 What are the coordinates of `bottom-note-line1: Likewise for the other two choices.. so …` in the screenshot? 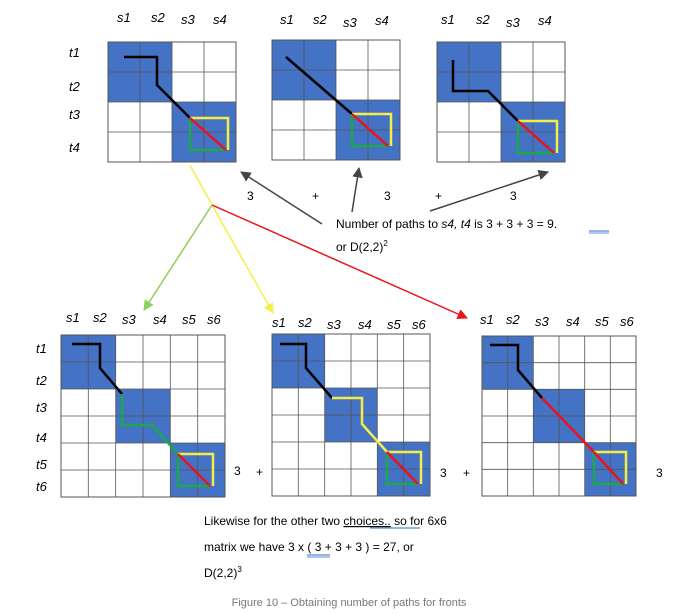 It's located at (325, 521).